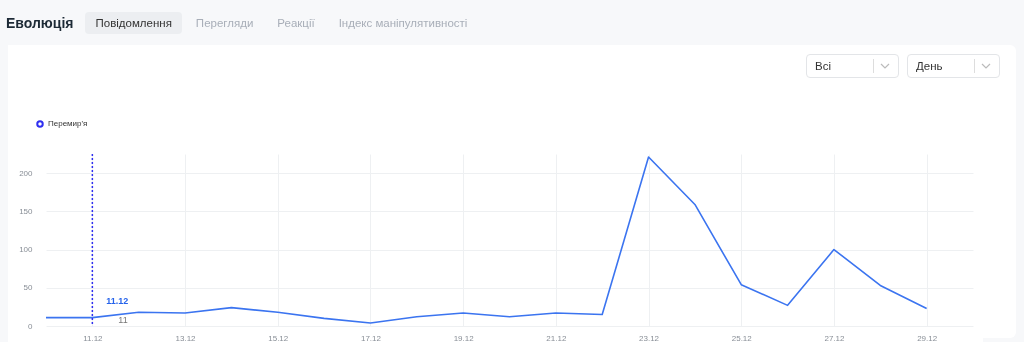 The image size is (1024, 342). I want to click on x-tick-label: 23.12, so click(649, 337).